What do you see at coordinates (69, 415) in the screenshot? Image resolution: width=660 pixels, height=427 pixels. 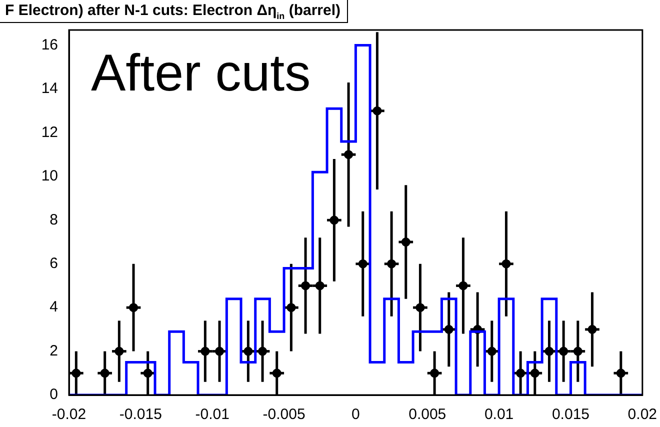 I see `x-tick-label: -0.02` at bounding box center [69, 415].